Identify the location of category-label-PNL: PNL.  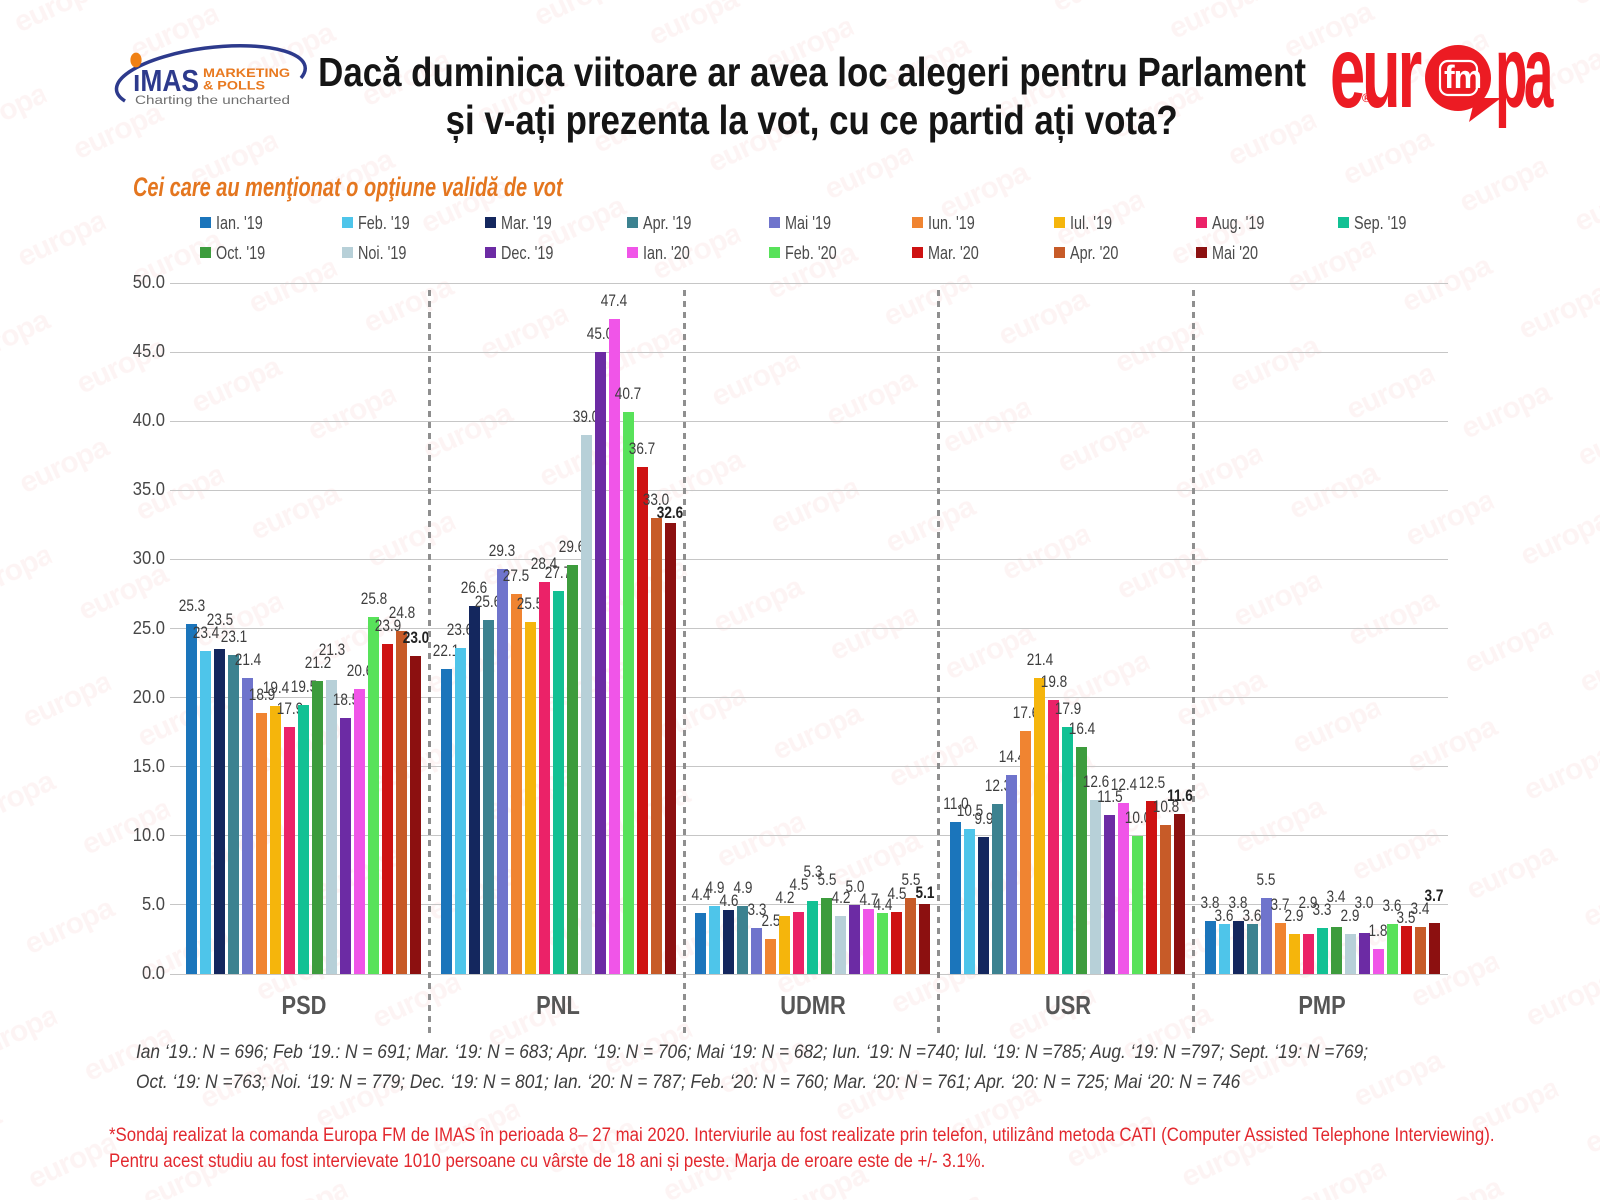
(558, 1005).